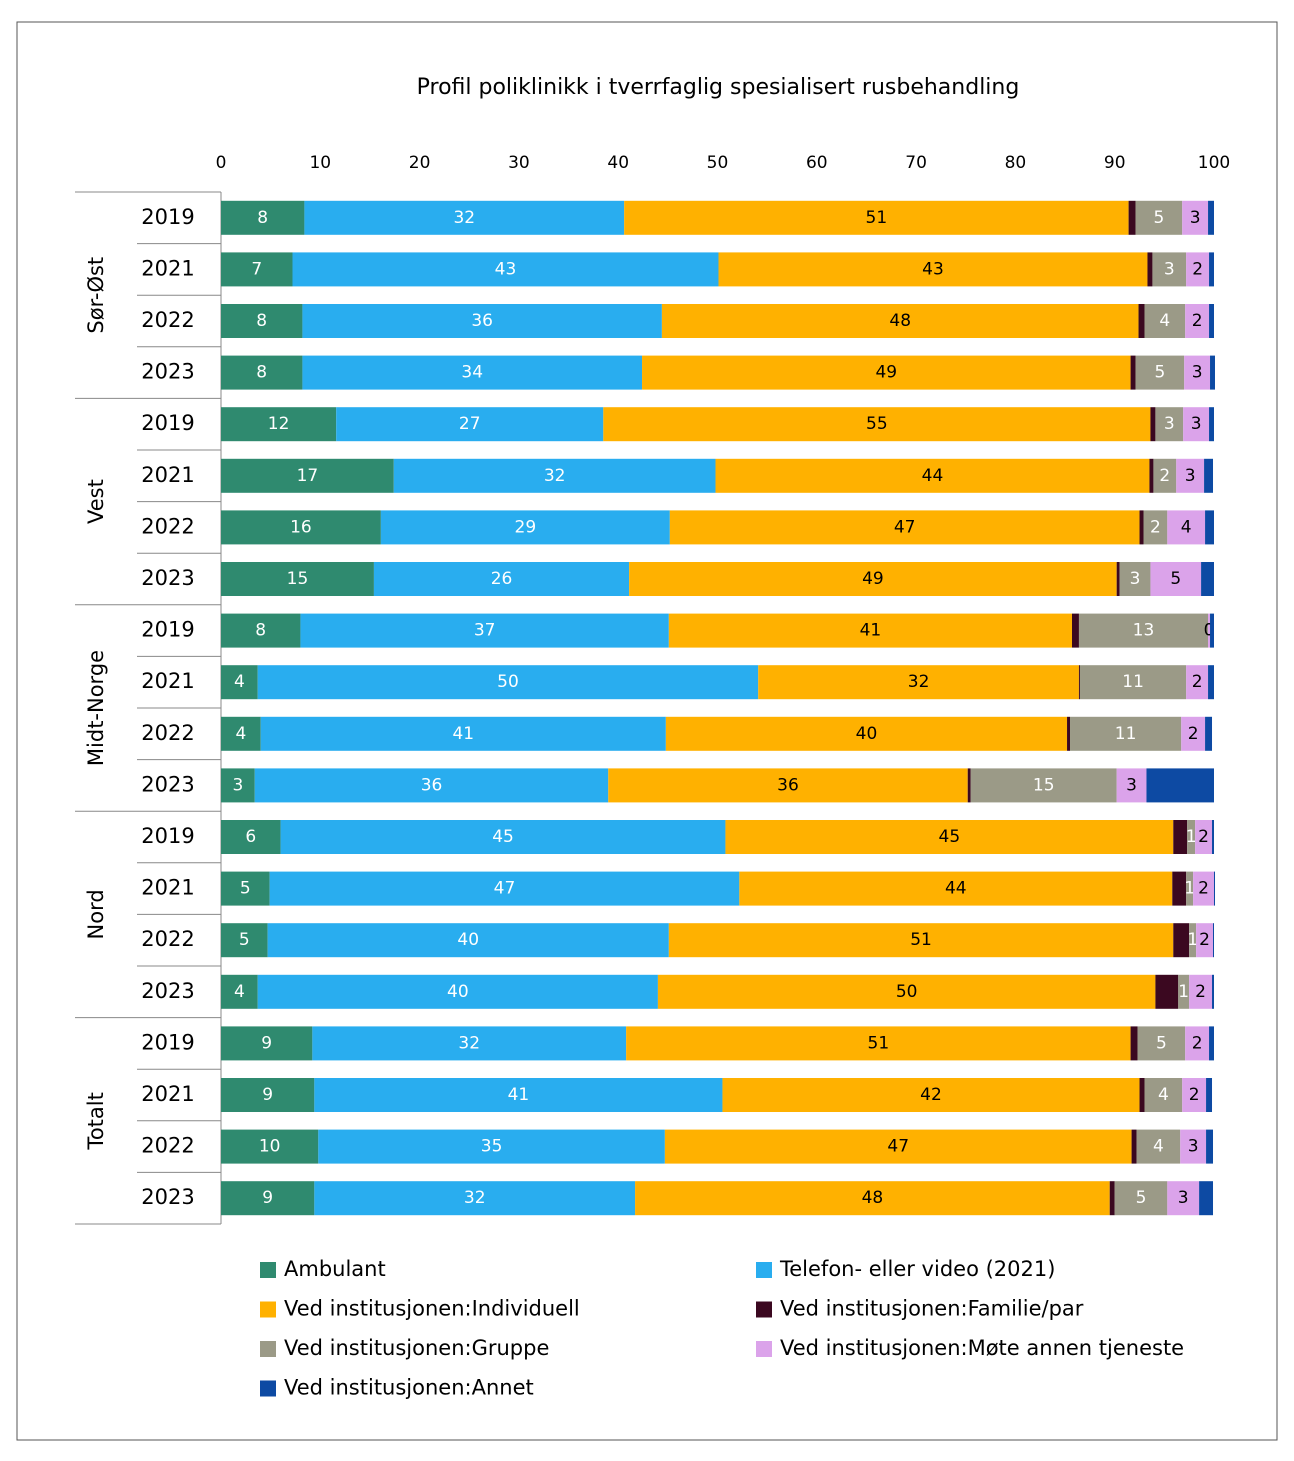  What do you see at coordinates (1141, 1198) in the screenshot?
I see `data-label: 5` at bounding box center [1141, 1198].